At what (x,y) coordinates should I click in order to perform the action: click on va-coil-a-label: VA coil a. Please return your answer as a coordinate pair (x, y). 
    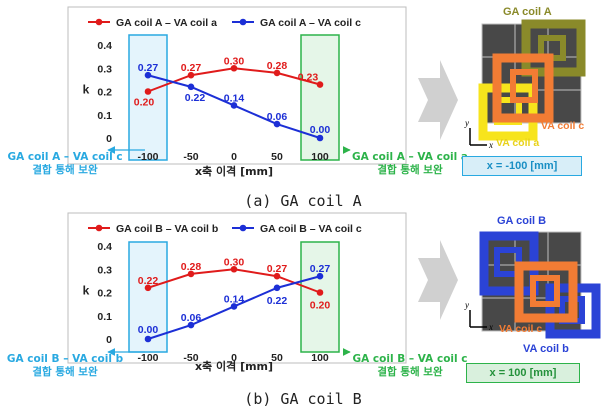
    Looking at the image, I should click on (517, 143).